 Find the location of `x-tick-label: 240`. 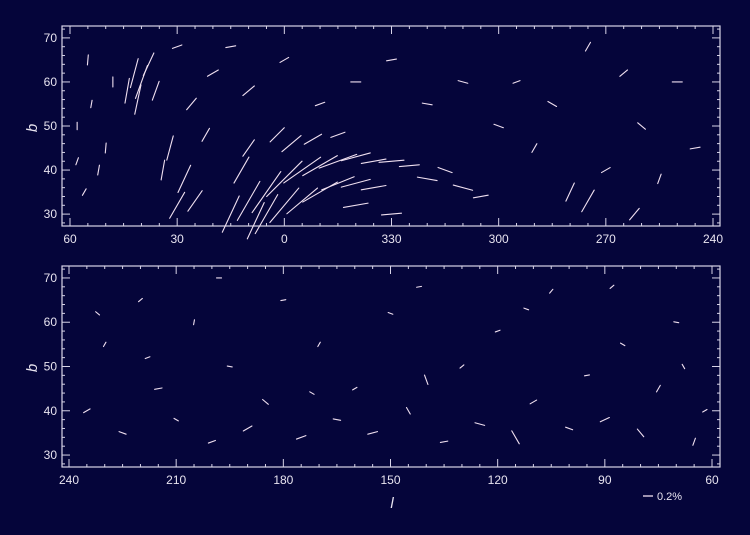

x-tick-label: 240 is located at coordinates (713, 239).